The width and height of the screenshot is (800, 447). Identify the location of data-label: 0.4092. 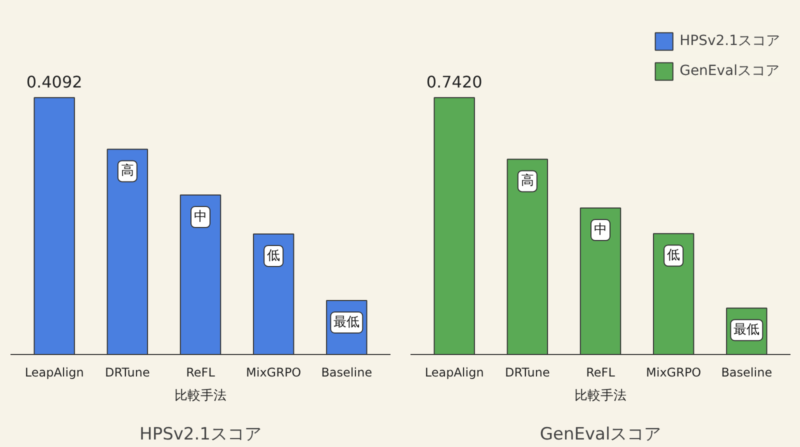
(54, 82).